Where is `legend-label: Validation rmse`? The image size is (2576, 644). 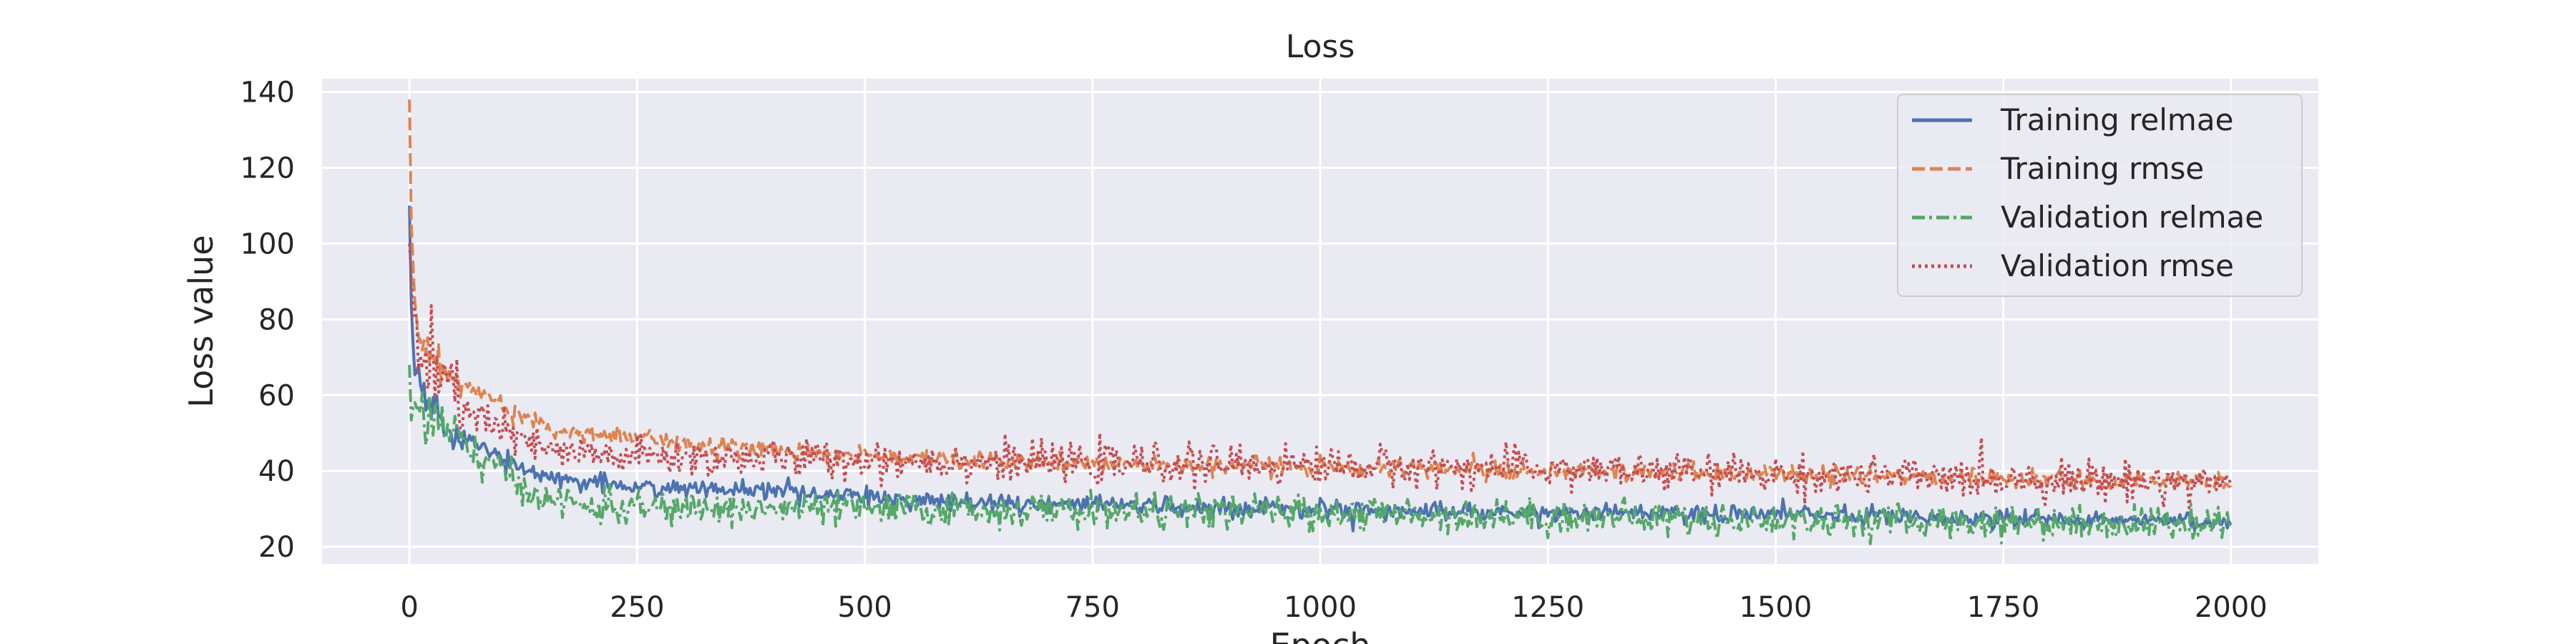
legend-label: Validation rmse is located at coordinates (2117, 265).